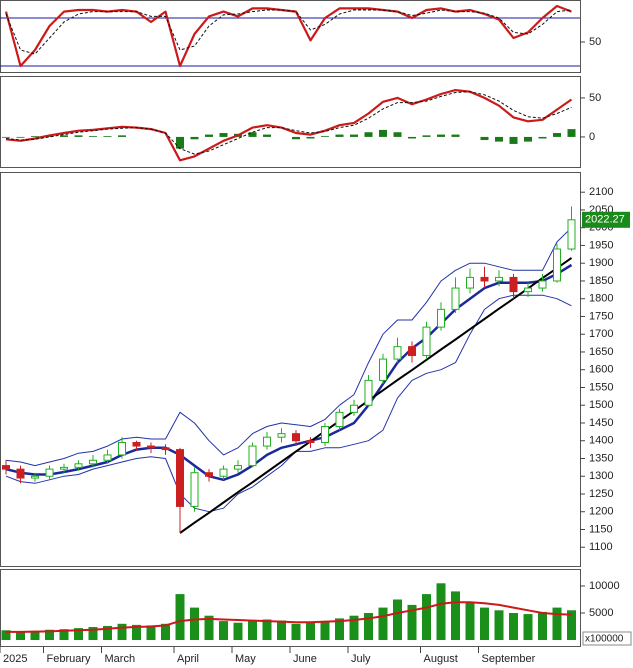  I want to click on x-tick-label: February, so click(69, 659).